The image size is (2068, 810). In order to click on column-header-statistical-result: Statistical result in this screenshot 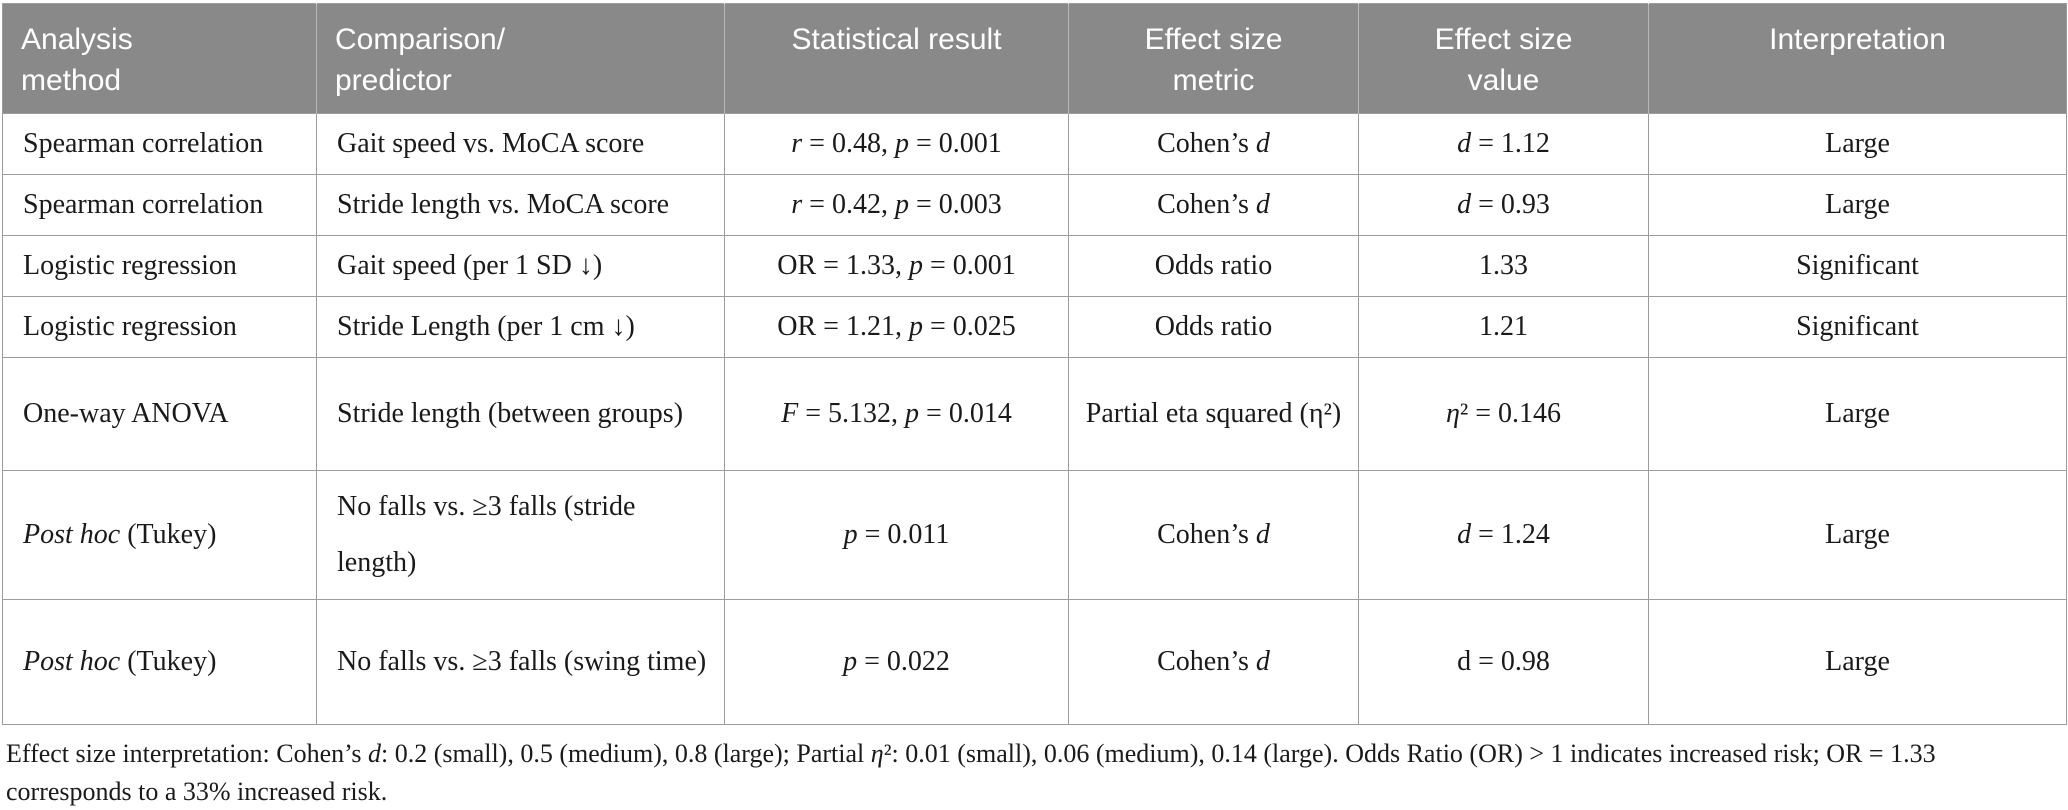, I will do `click(896, 58)`.